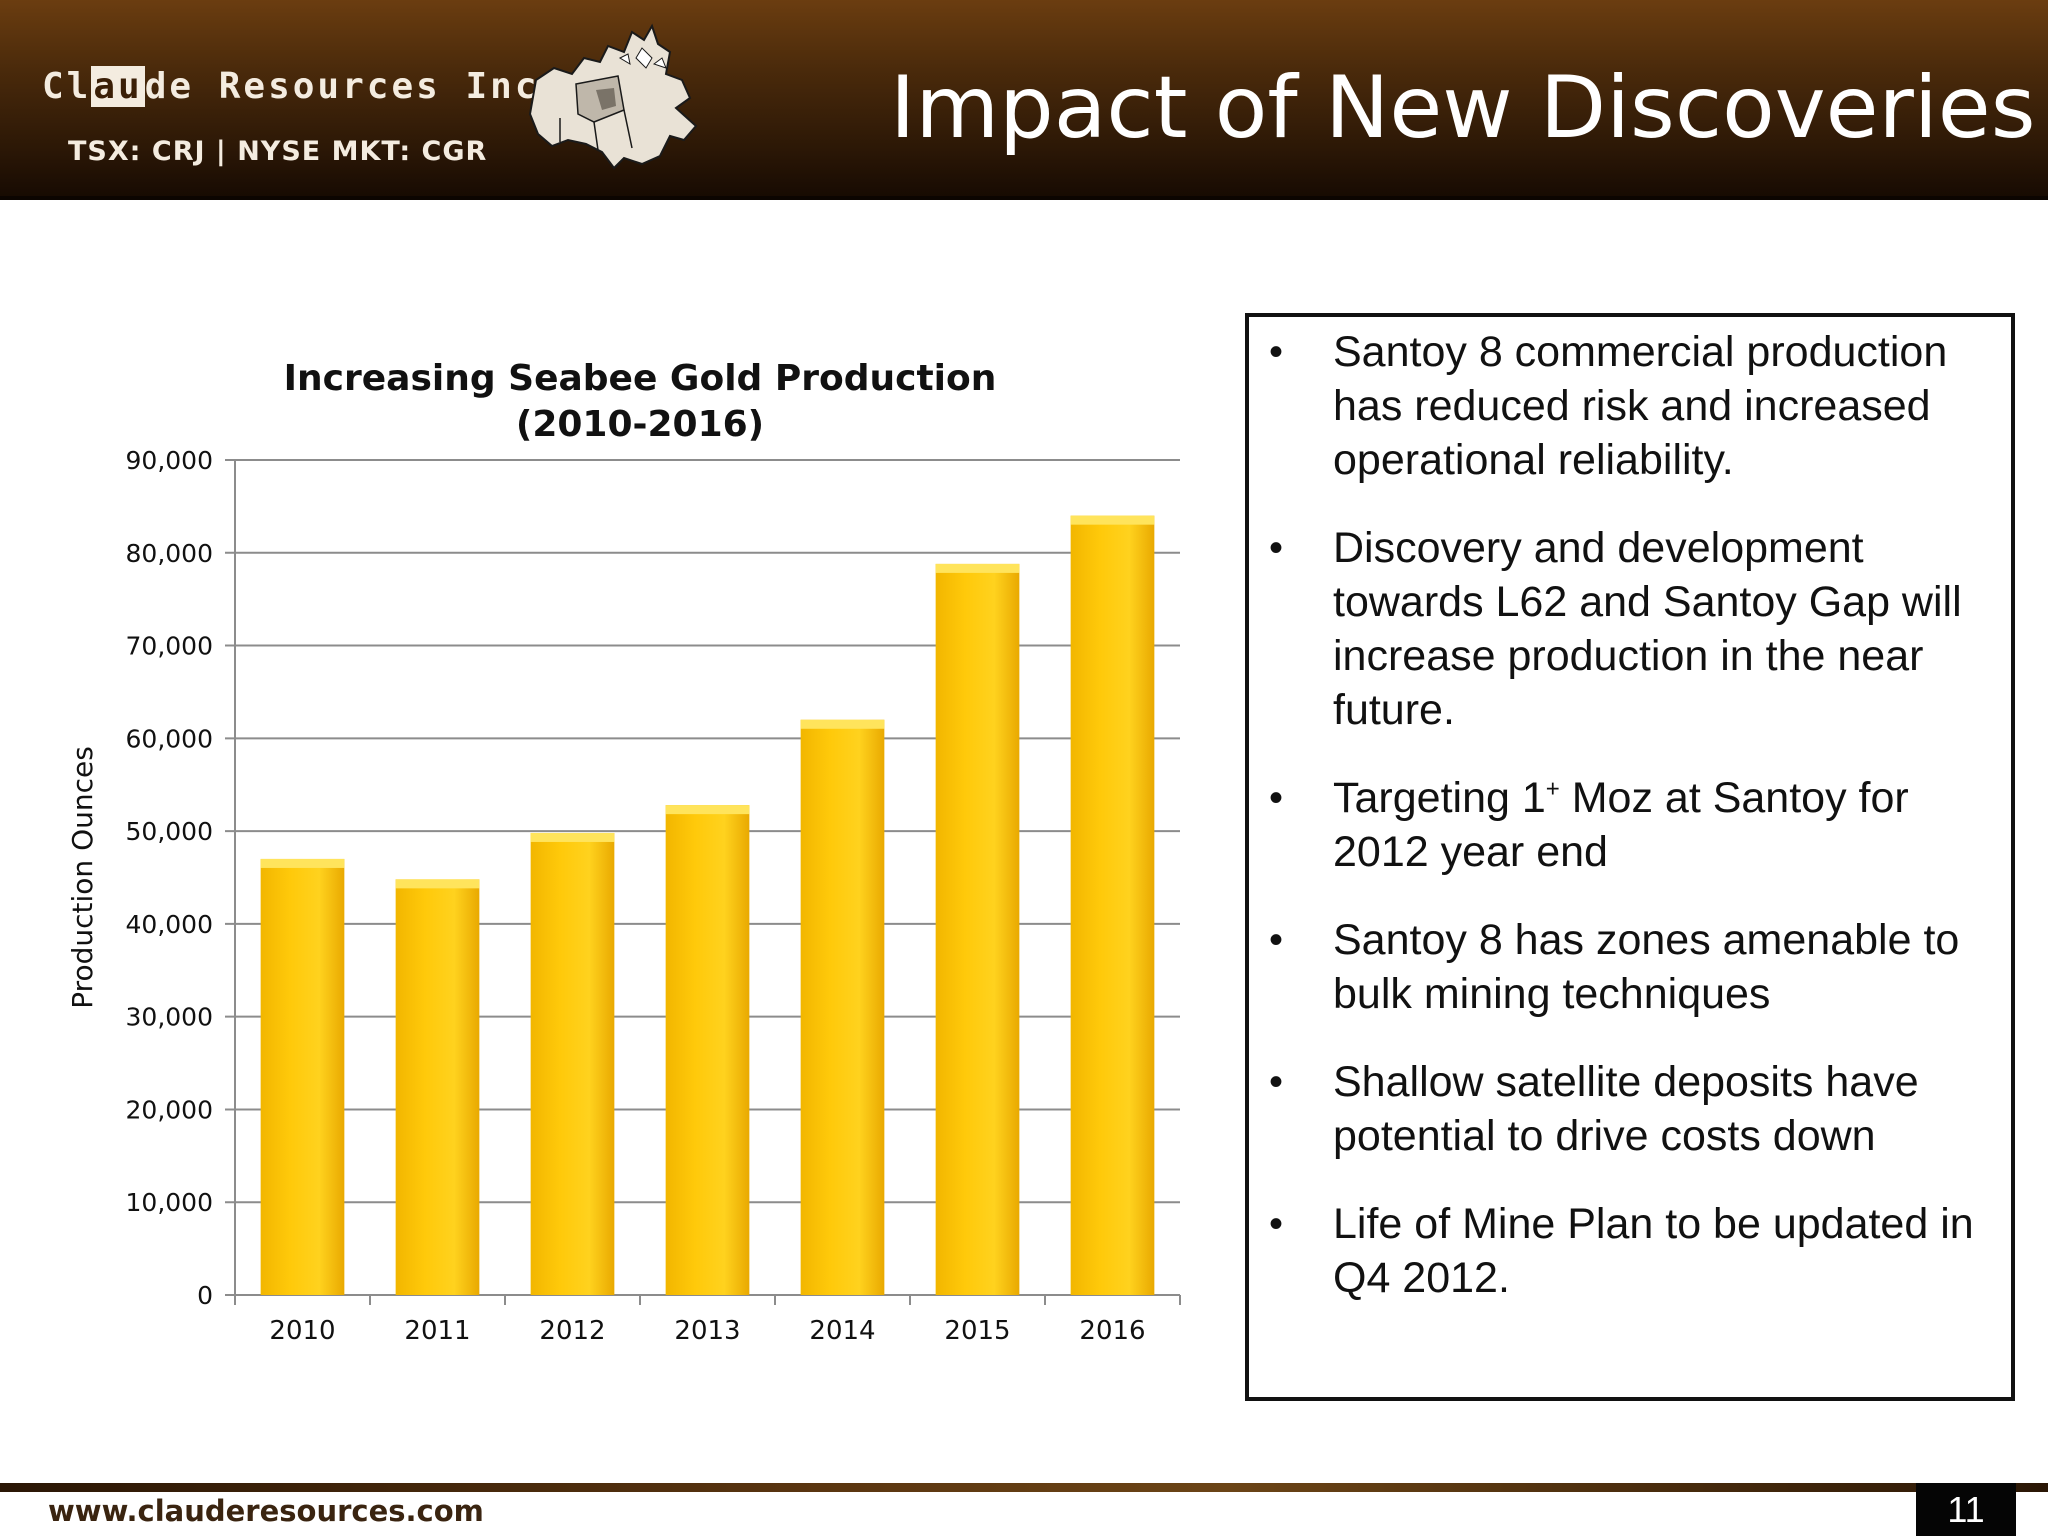  Describe the element at coordinates (169, 1109) in the screenshot. I see `y-tick-label: 20,000` at that location.